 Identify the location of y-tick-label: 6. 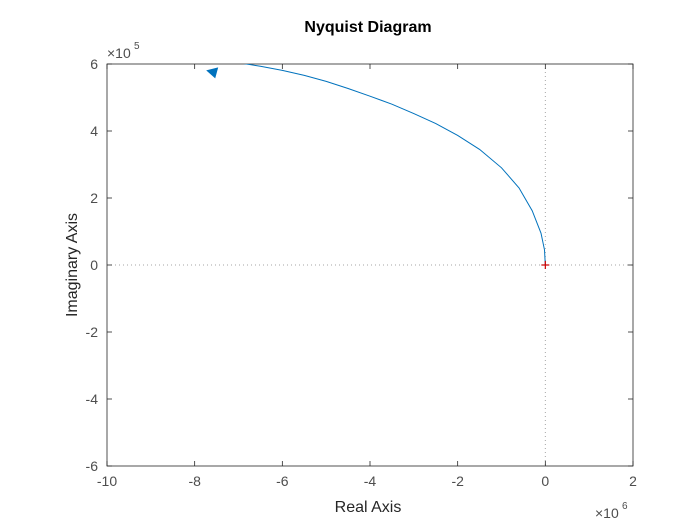
(94, 64).